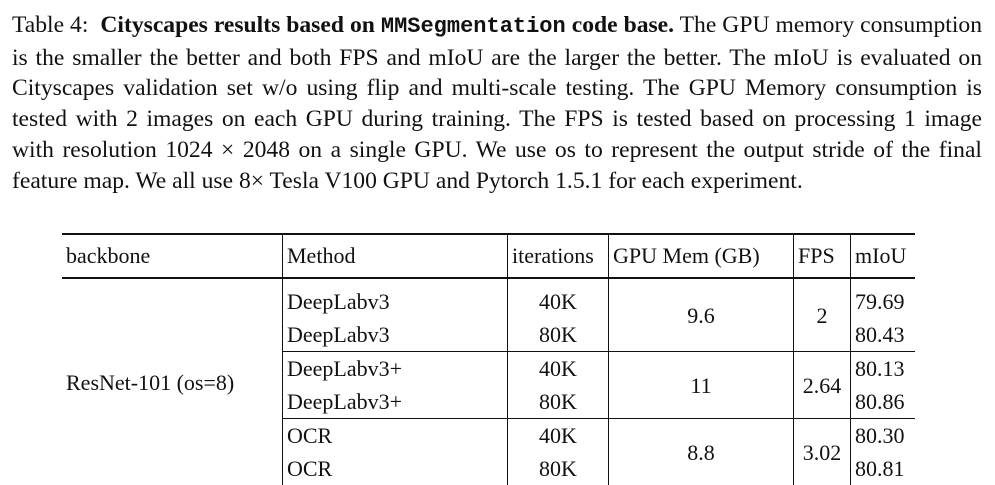 Image resolution: width=995 pixels, height=485 pixels. What do you see at coordinates (883, 436) in the screenshot?
I see `miou-cell: 80.30` at bounding box center [883, 436].